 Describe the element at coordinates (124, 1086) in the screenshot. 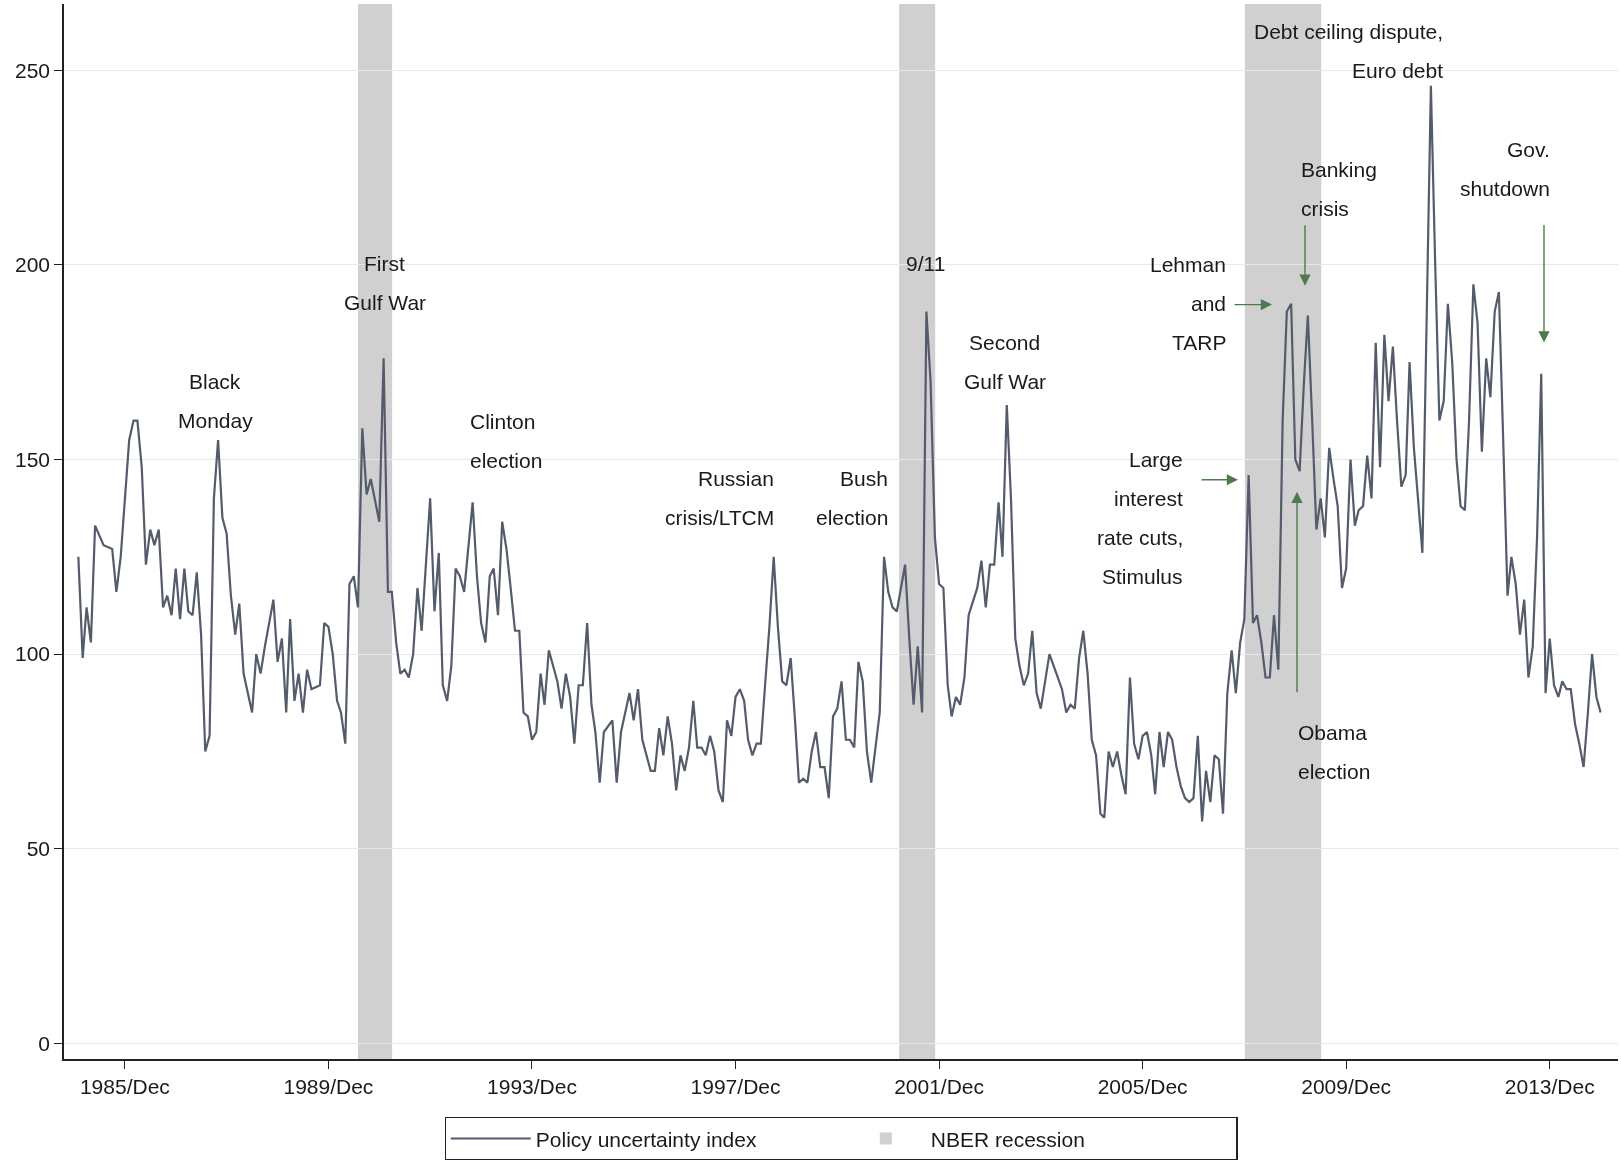

I see `x-tick-label: 1985/Dec` at that location.